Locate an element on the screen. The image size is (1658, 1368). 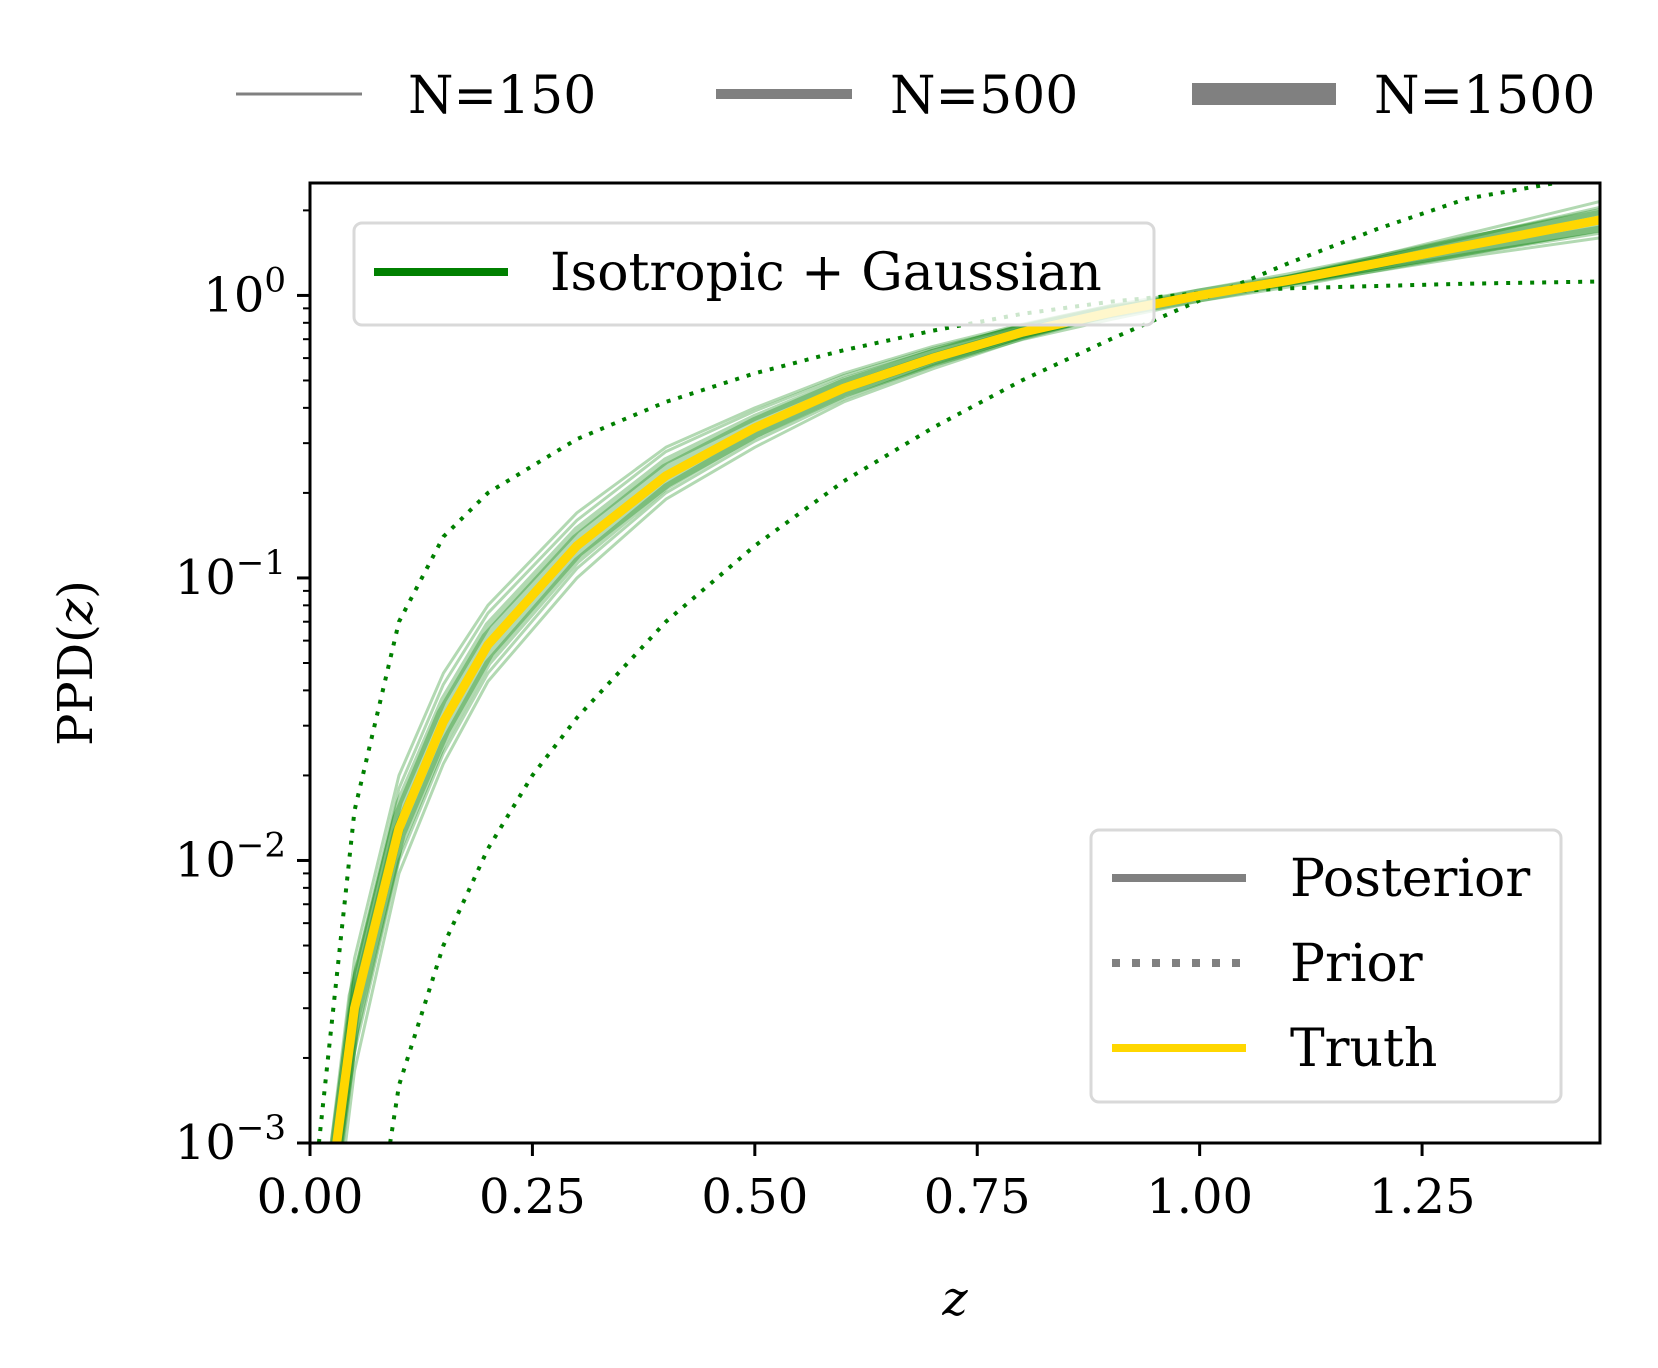
y-axis-label: PPD(z) is located at coordinates (76, 663).